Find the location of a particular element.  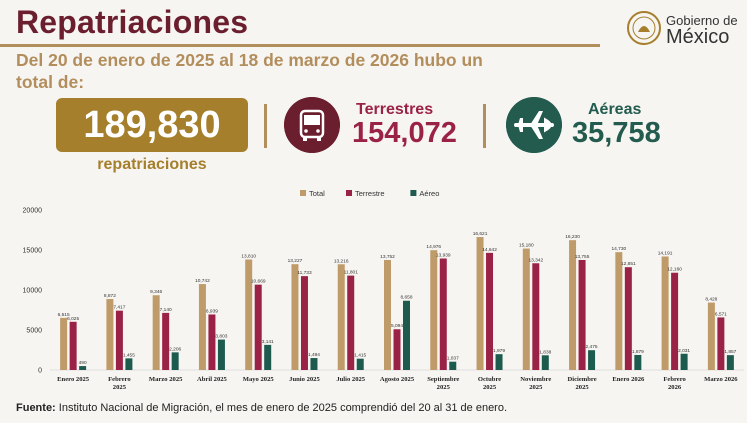

legend-label: Total is located at coordinates (317, 193).